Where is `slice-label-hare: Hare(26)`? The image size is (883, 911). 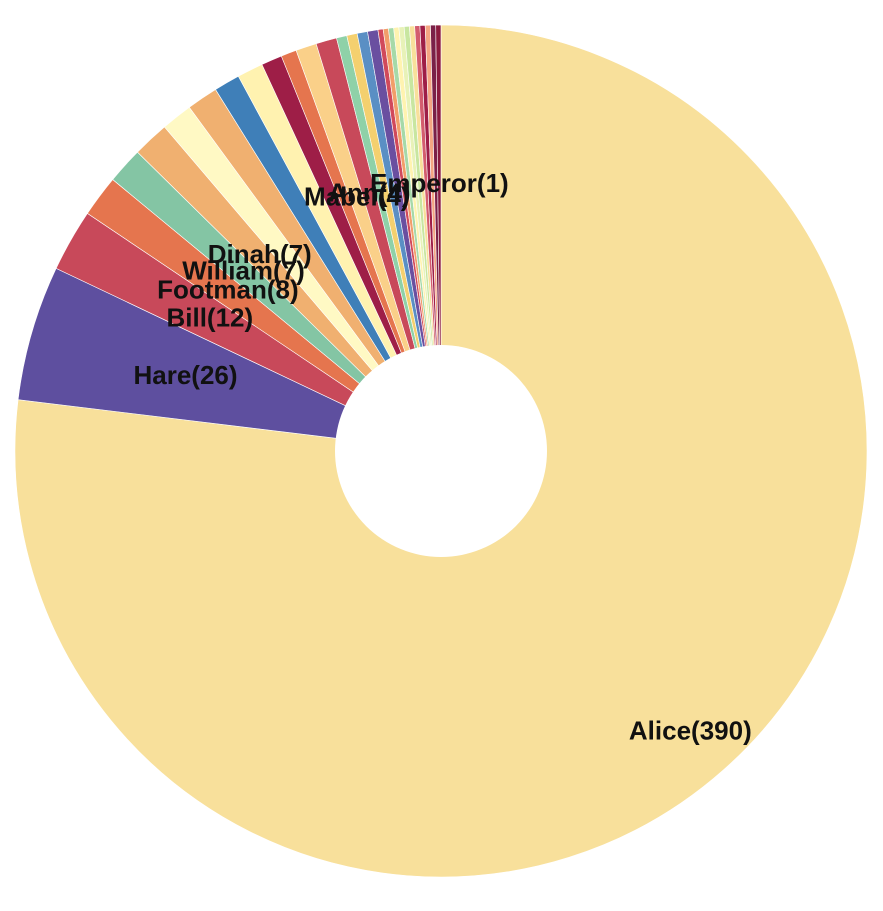
slice-label-hare: Hare(26) is located at coordinates (185, 375).